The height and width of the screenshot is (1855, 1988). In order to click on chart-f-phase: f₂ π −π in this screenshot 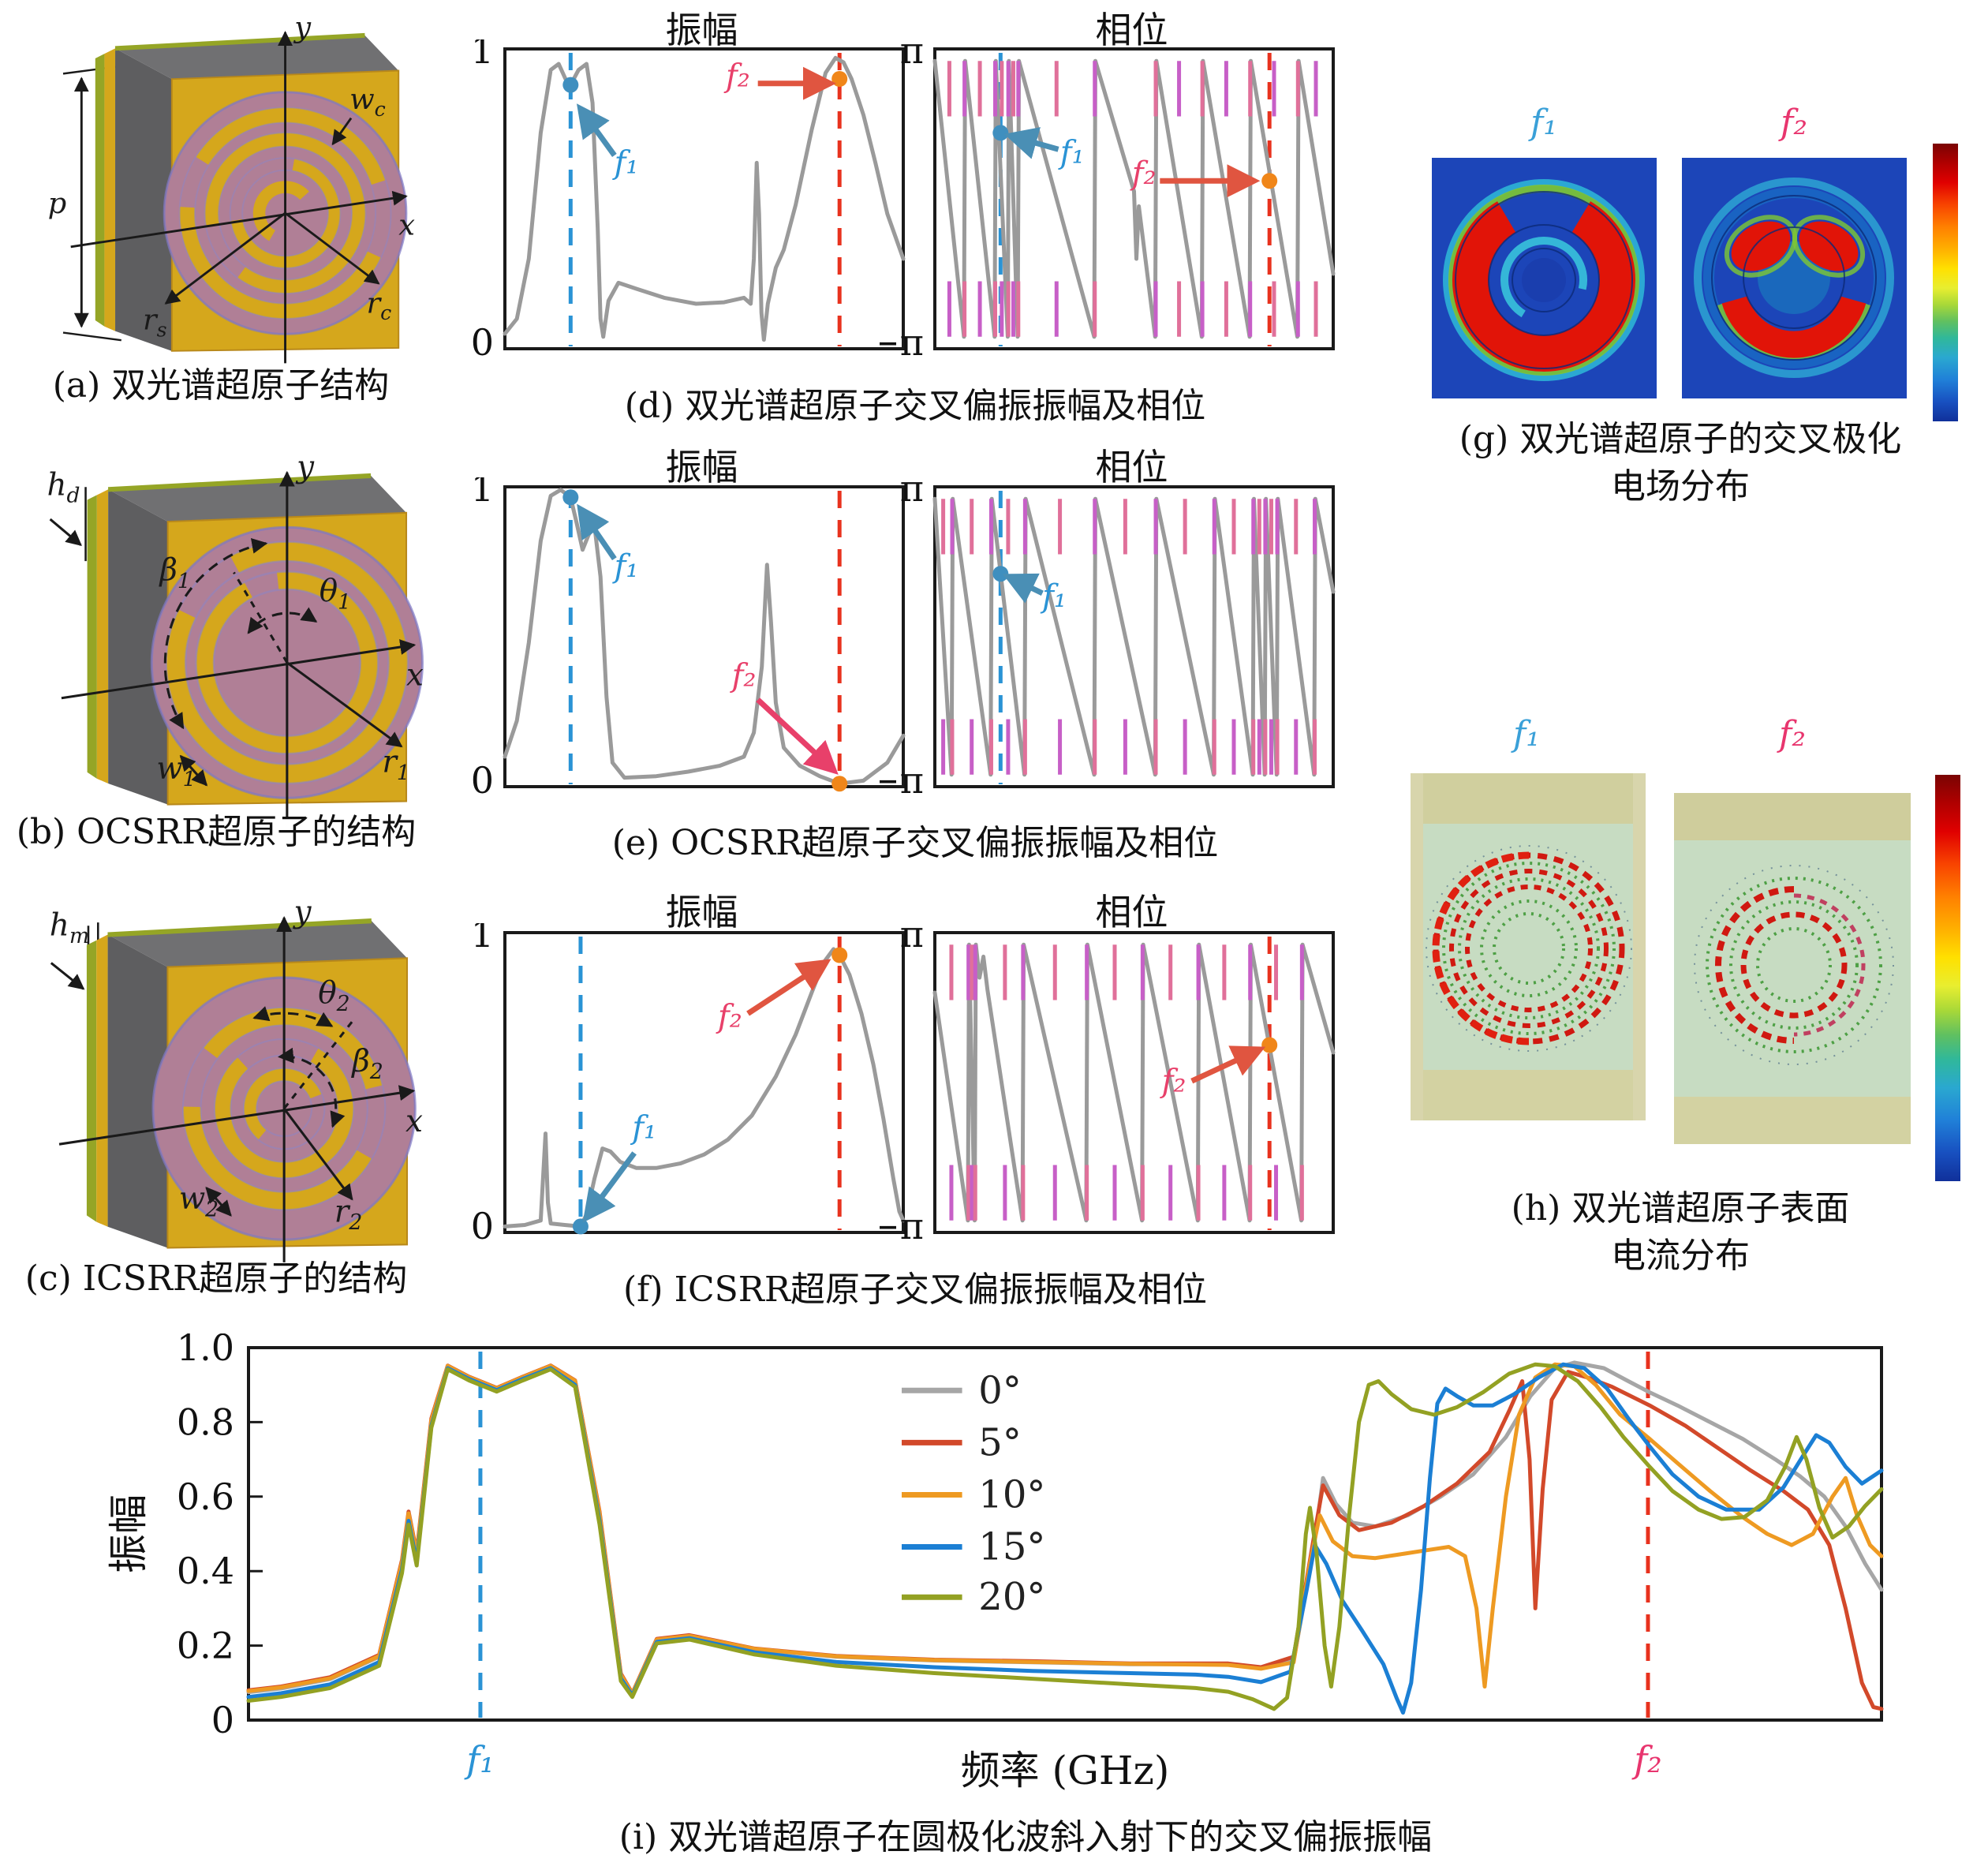, I will do `click(1108, 1085)`.